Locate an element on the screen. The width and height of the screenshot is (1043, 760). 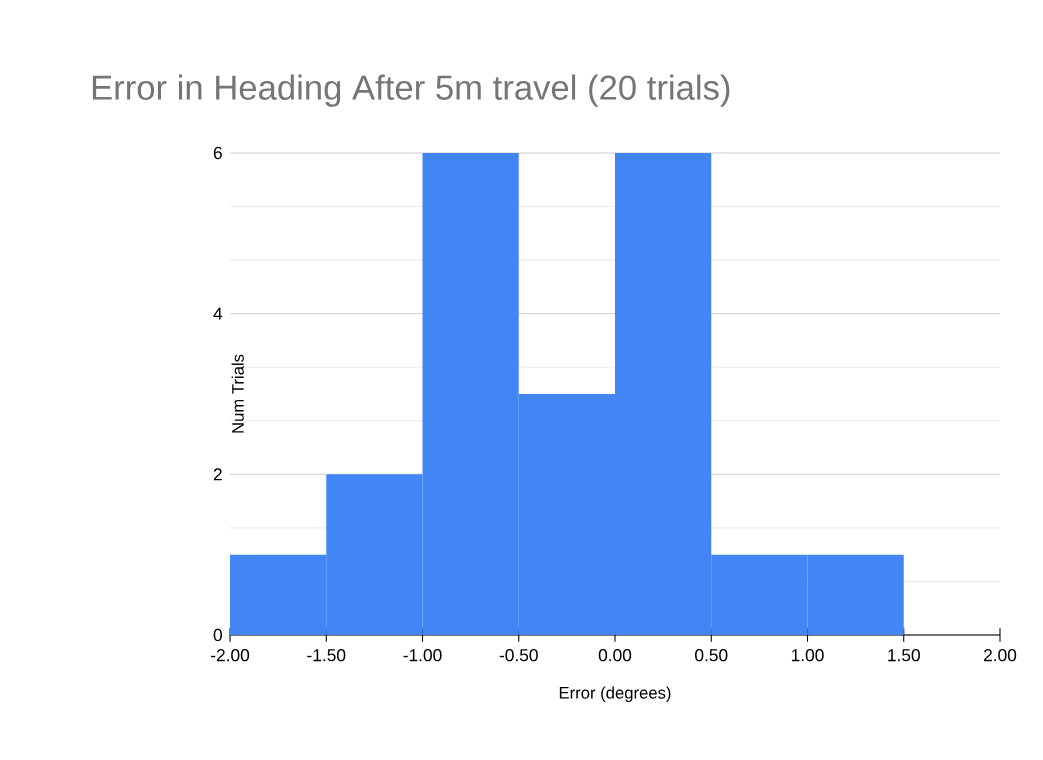
x-tick-label: 1.00 is located at coordinates (807, 655).